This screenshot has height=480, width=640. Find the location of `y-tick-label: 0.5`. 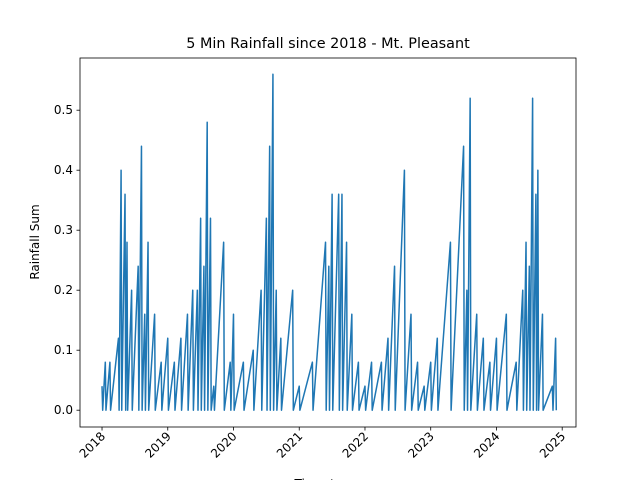

y-tick-label: 0.5 is located at coordinates (63, 110).